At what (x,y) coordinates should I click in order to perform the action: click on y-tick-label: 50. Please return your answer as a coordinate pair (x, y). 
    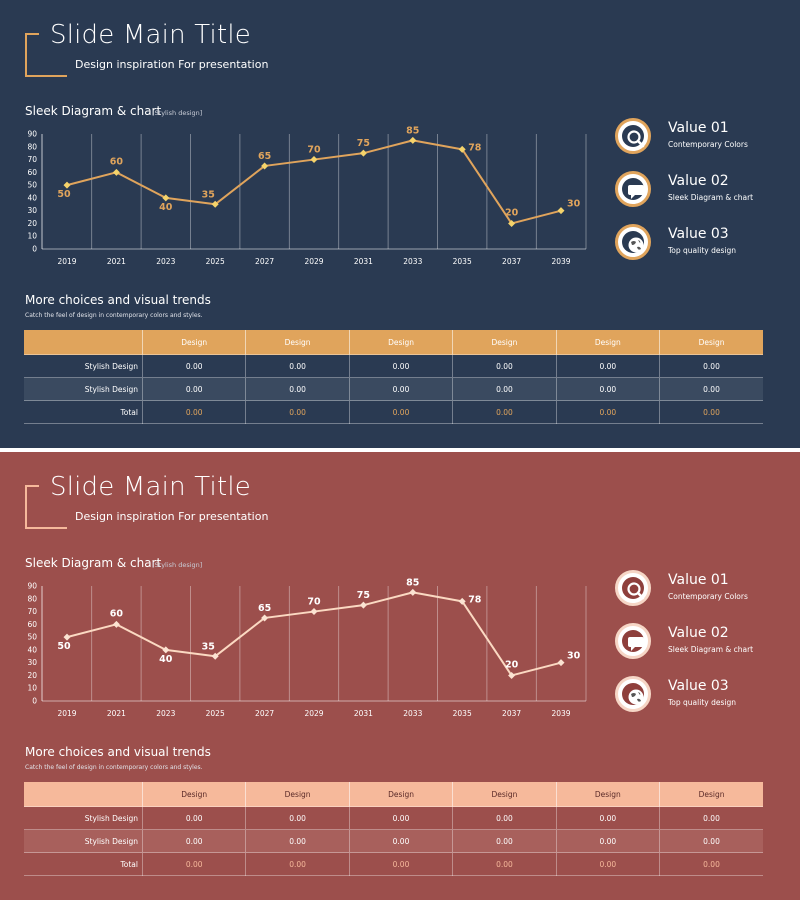
    Looking at the image, I should click on (32, 637).